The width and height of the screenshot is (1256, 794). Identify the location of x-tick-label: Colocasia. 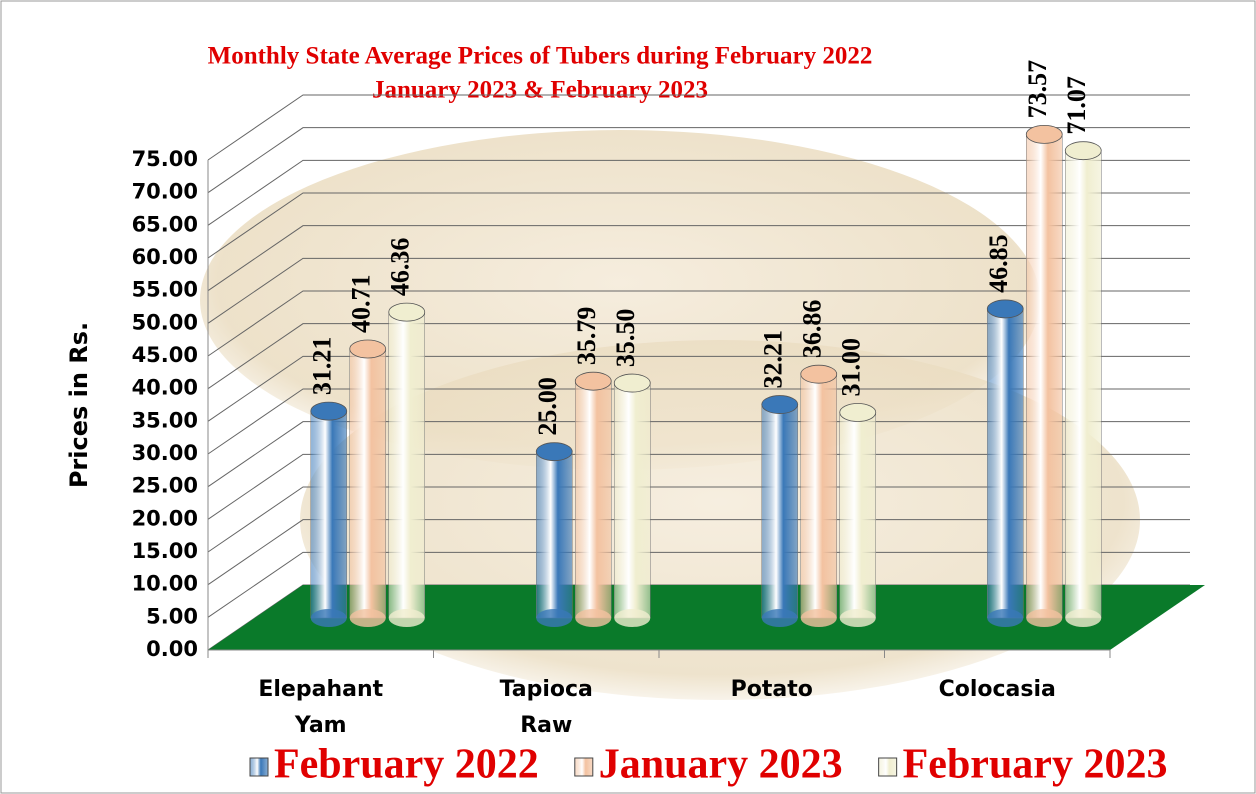
(997, 689).